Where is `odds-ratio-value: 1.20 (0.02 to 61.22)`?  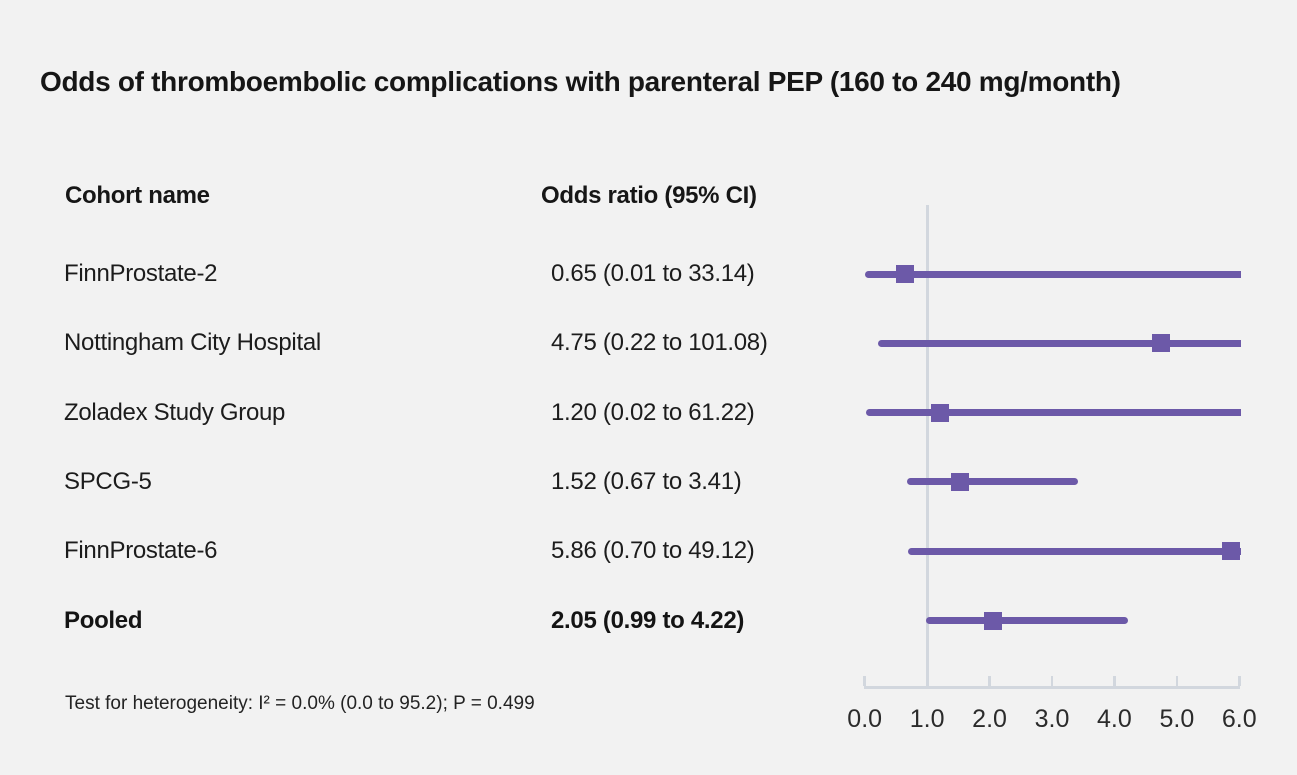 odds-ratio-value: 1.20 (0.02 to 61.22) is located at coordinates (653, 412).